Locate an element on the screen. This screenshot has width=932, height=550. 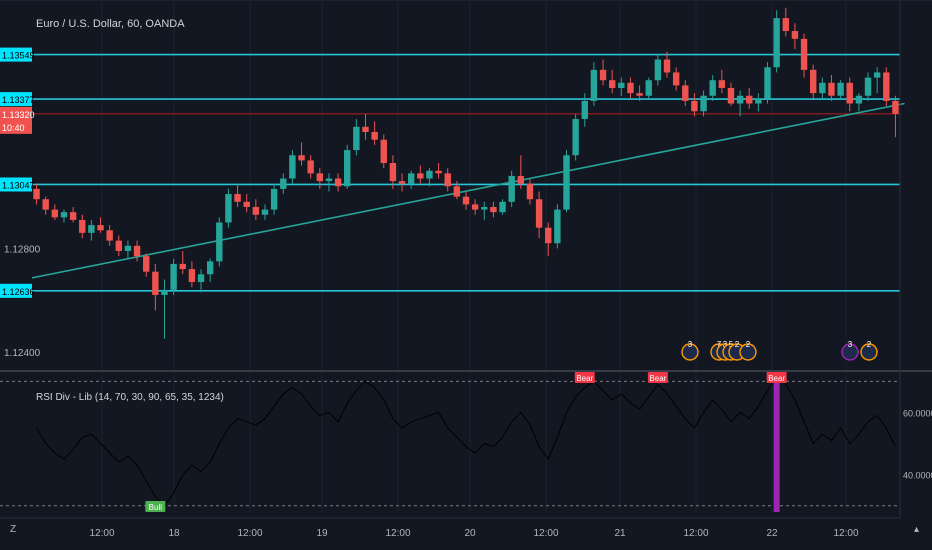
price-tag-text: 1.12636 is located at coordinates (18, 292).